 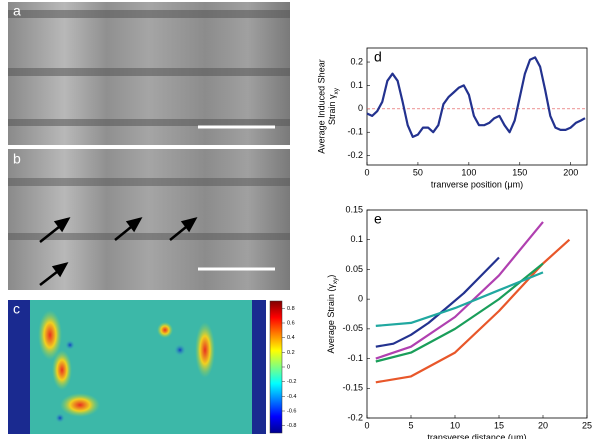 What do you see at coordinates (468, 172) in the screenshot?
I see `x-tick-label: 100` at bounding box center [468, 172].